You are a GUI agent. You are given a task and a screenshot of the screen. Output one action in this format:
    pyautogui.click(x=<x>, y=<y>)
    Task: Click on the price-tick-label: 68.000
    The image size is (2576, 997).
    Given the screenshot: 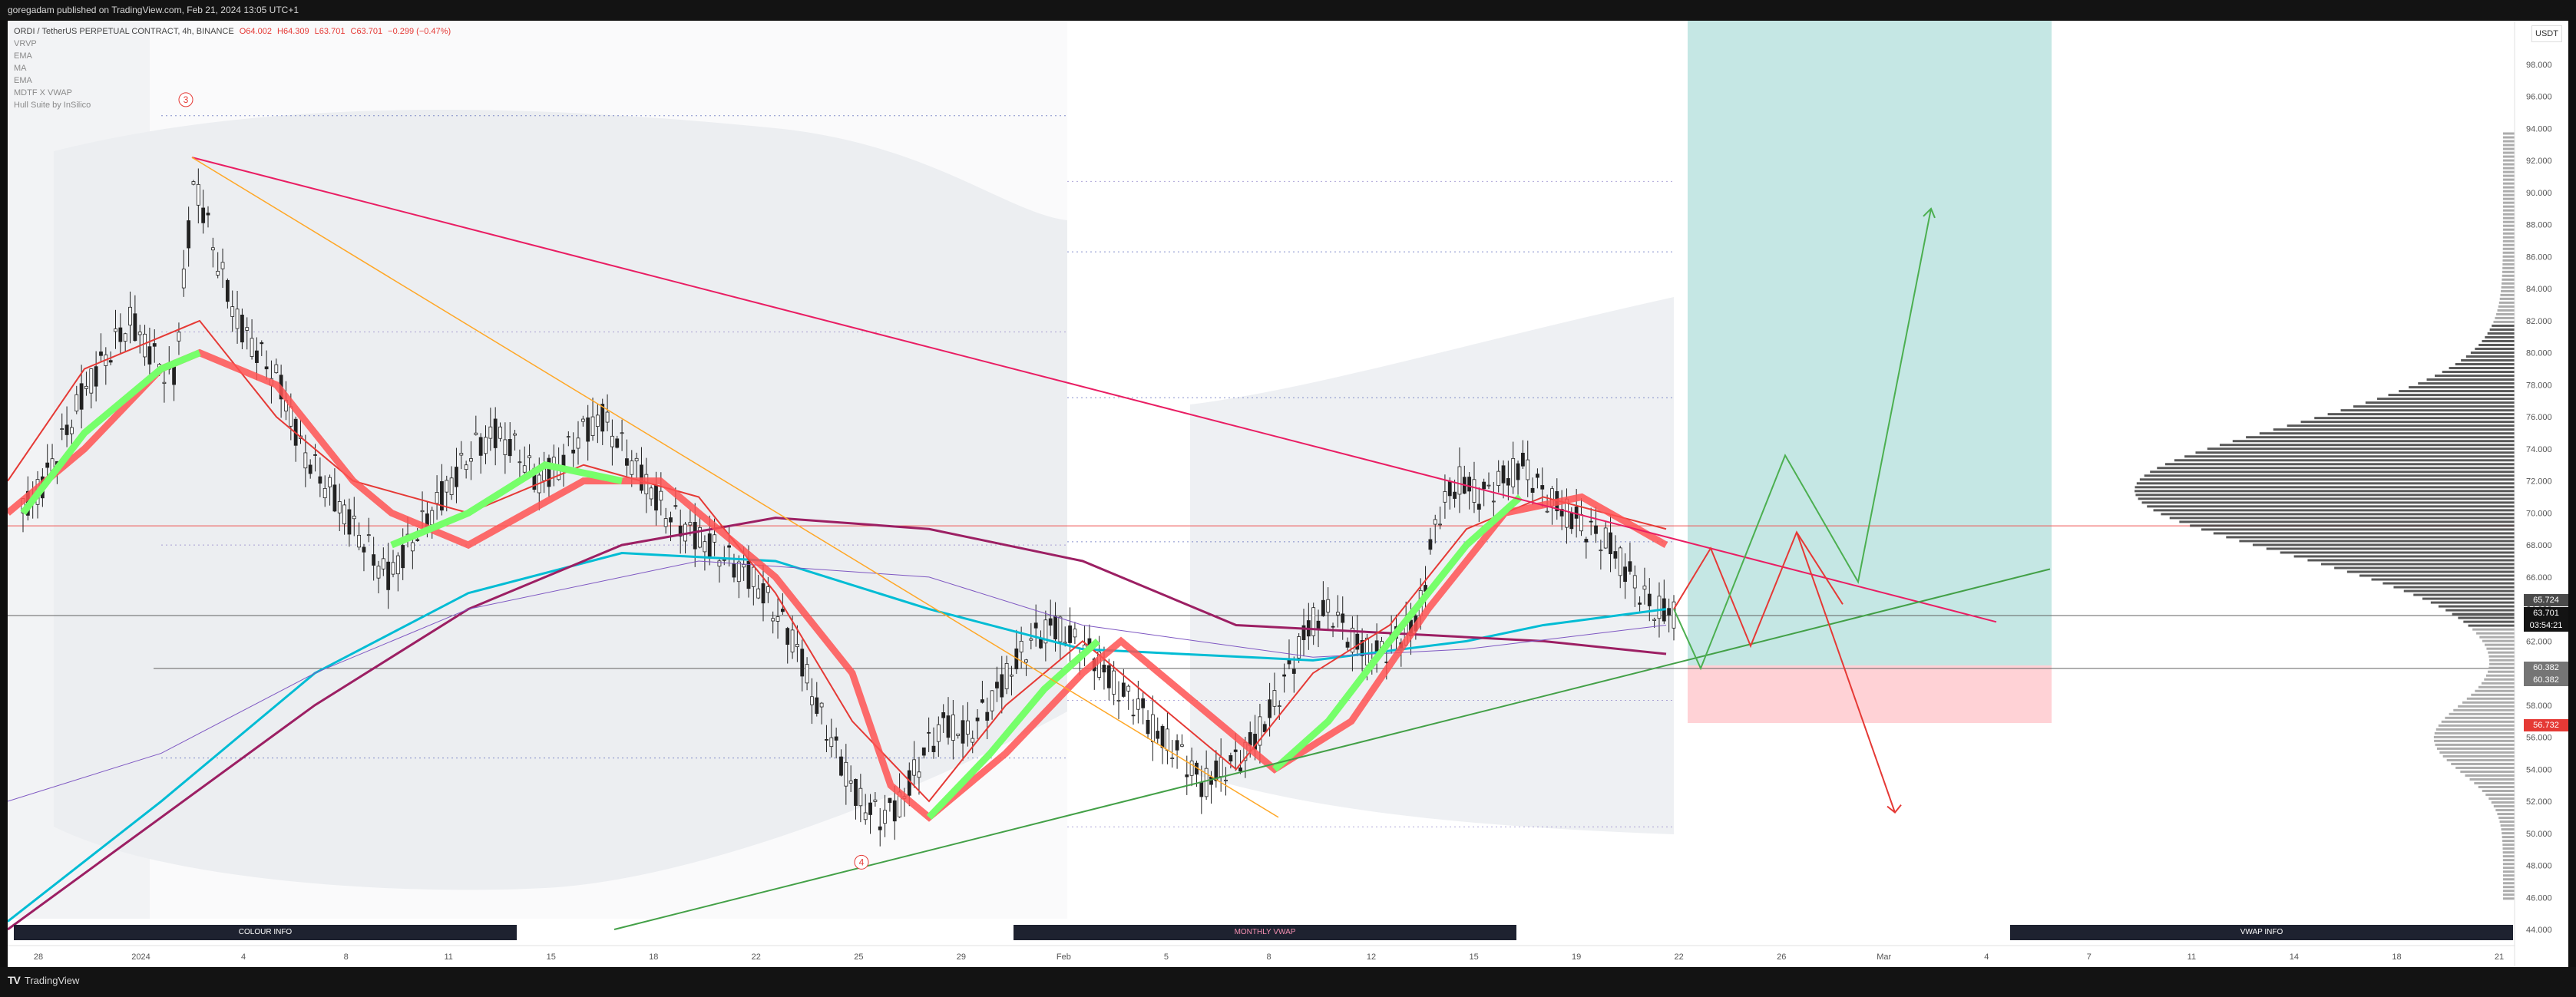 What is the action you would take?
    pyautogui.click(x=2539, y=545)
    